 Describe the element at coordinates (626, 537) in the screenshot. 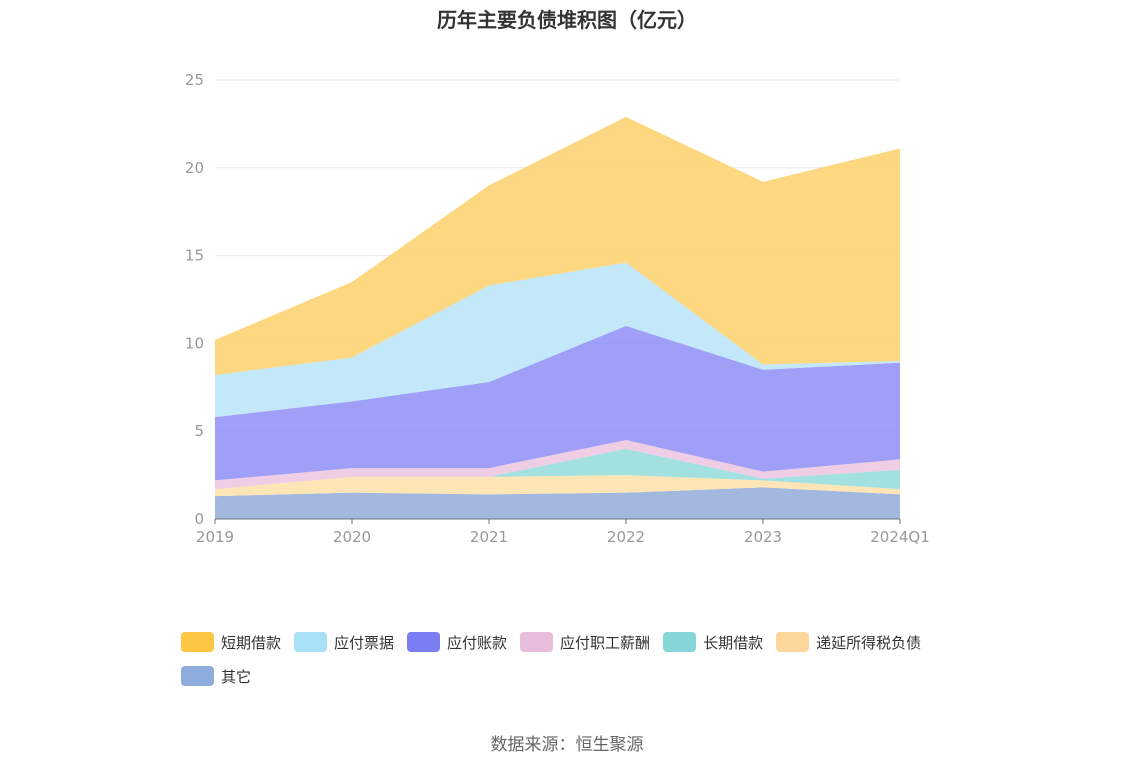

I see `x-tick-label: 2022` at that location.